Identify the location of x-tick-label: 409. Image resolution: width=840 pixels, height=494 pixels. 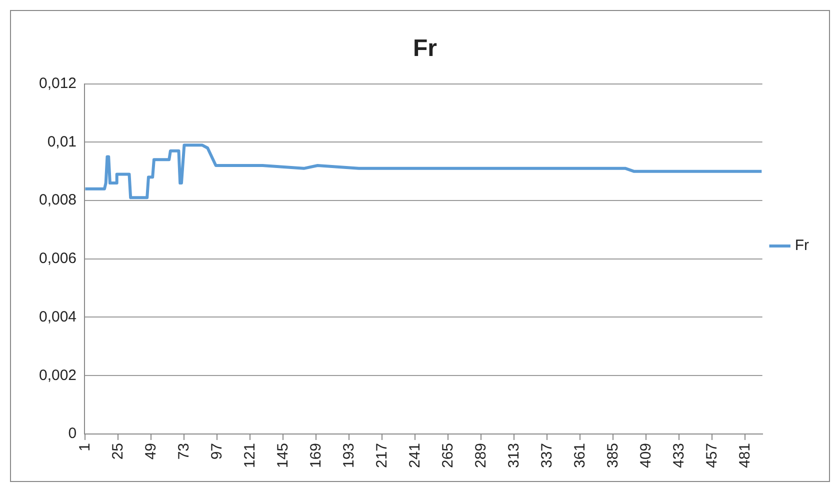
(645, 455).